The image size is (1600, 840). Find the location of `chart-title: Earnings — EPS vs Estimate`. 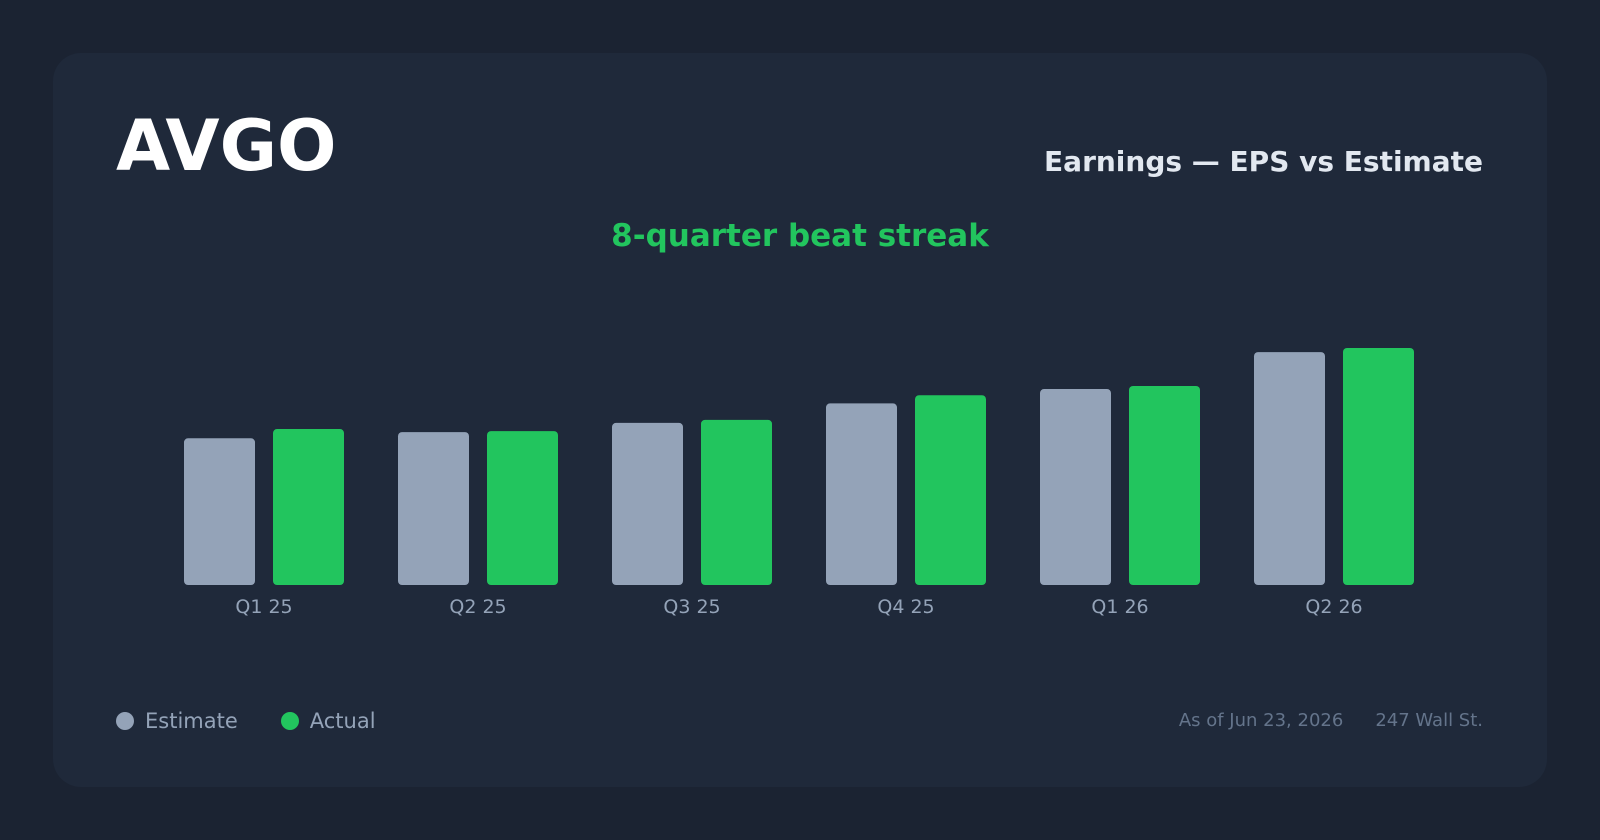

chart-title: Earnings — EPS vs Estimate is located at coordinates (1263, 161).